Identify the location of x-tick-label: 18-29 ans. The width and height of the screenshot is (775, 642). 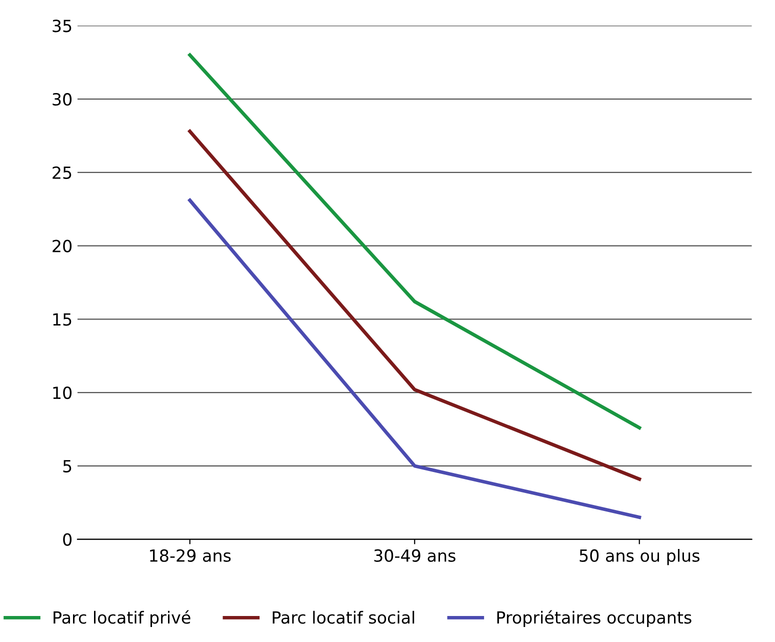
(190, 555).